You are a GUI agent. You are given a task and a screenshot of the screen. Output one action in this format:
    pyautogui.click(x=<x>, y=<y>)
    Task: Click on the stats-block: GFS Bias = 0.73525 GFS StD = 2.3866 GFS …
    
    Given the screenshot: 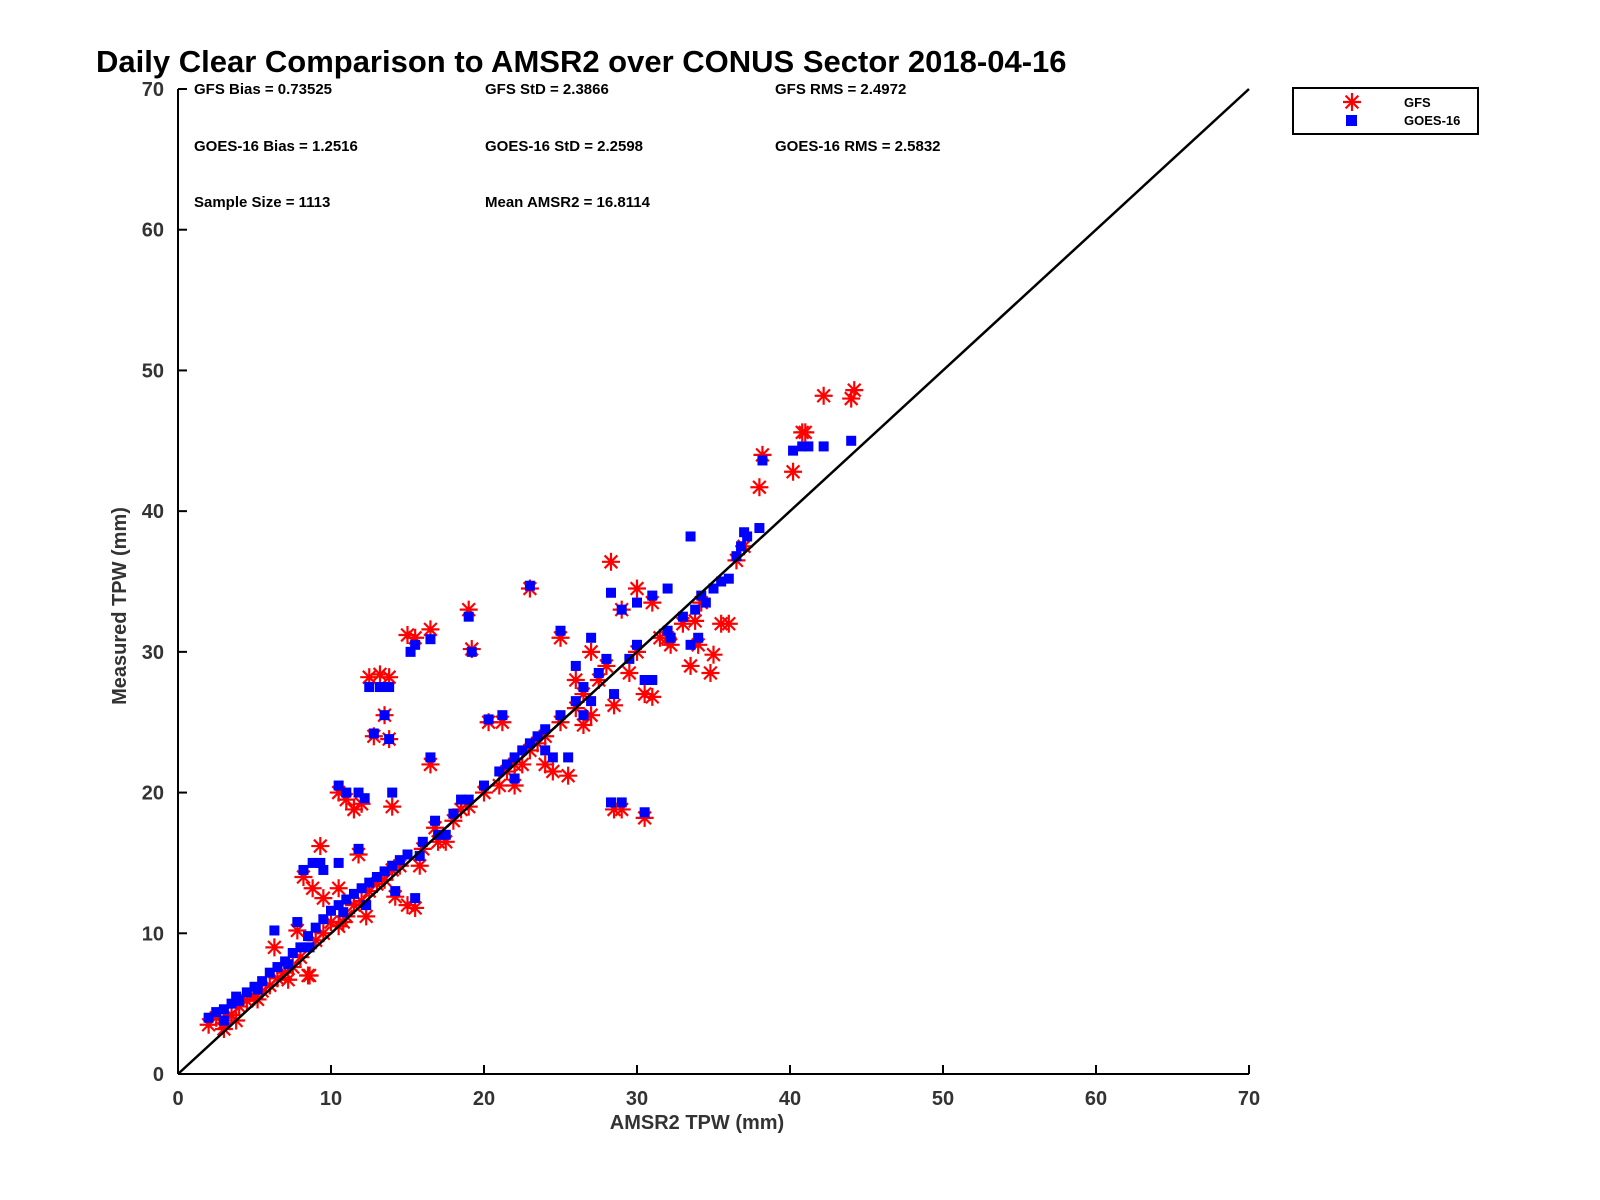 What is the action you would take?
    pyautogui.click(x=567, y=146)
    